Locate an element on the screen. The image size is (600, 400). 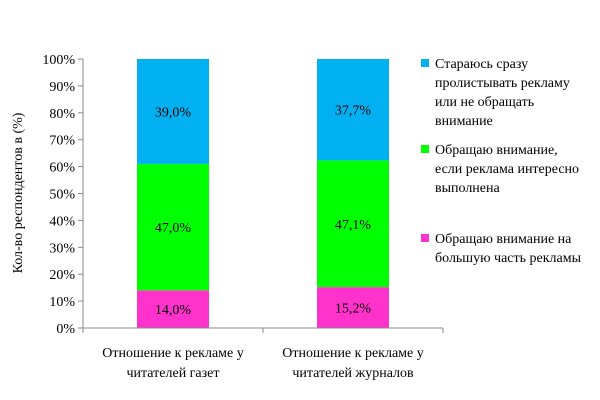
legend-label: или не обращать is located at coordinates (484, 102).